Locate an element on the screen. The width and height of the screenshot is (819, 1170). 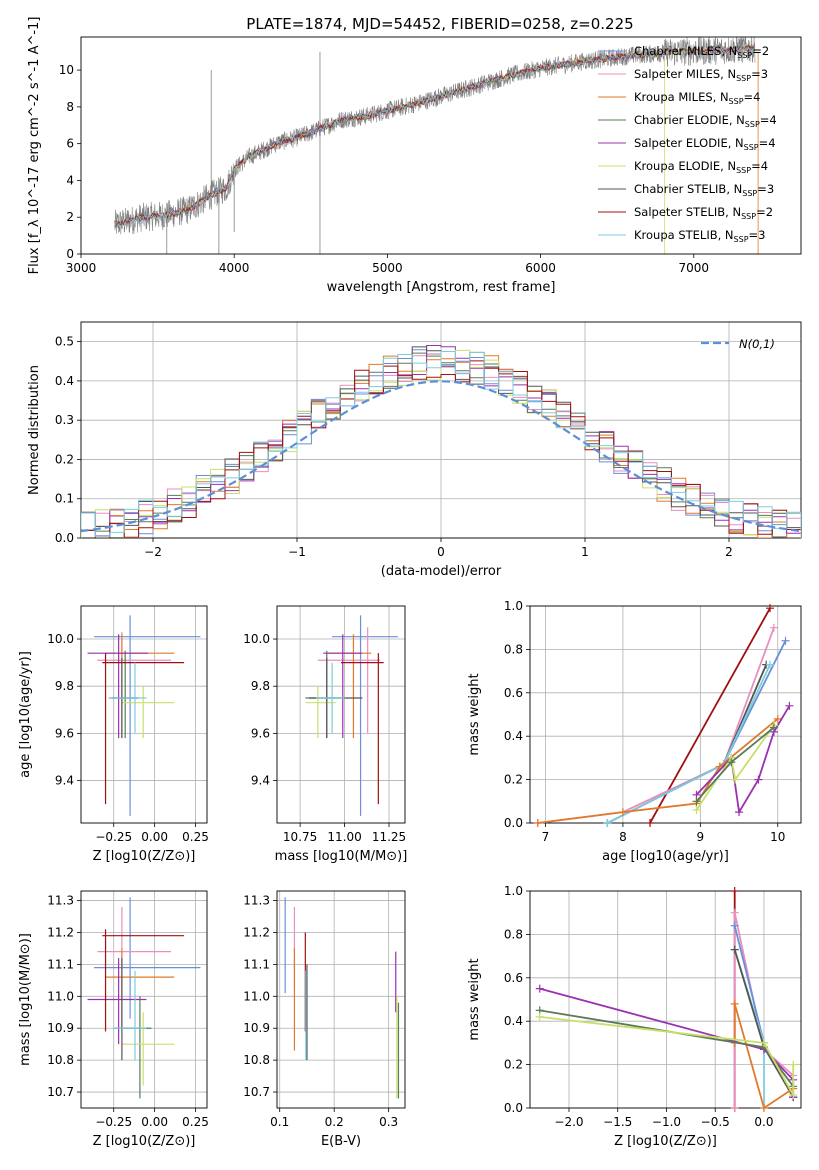
x-tick-label: −1.0 is located at coordinates (666, 1122).